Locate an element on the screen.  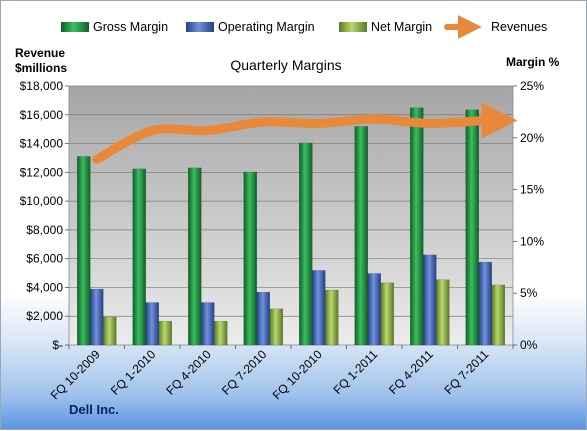
x-tick-label: FQ 4-2011 is located at coordinates (411, 372).